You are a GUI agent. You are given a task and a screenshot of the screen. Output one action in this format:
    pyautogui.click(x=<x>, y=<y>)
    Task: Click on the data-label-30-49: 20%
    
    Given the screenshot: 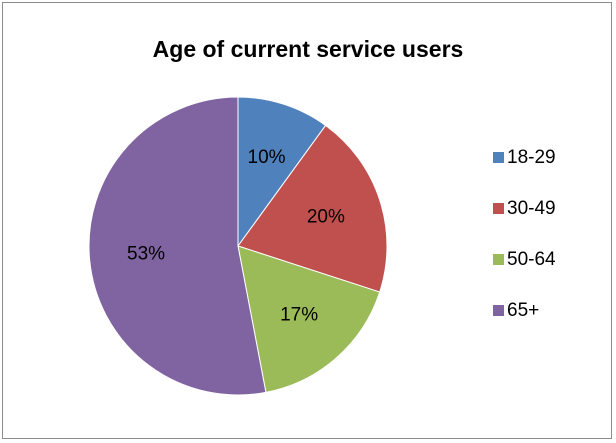 What is the action you would take?
    pyautogui.click(x=326, y=216)
    